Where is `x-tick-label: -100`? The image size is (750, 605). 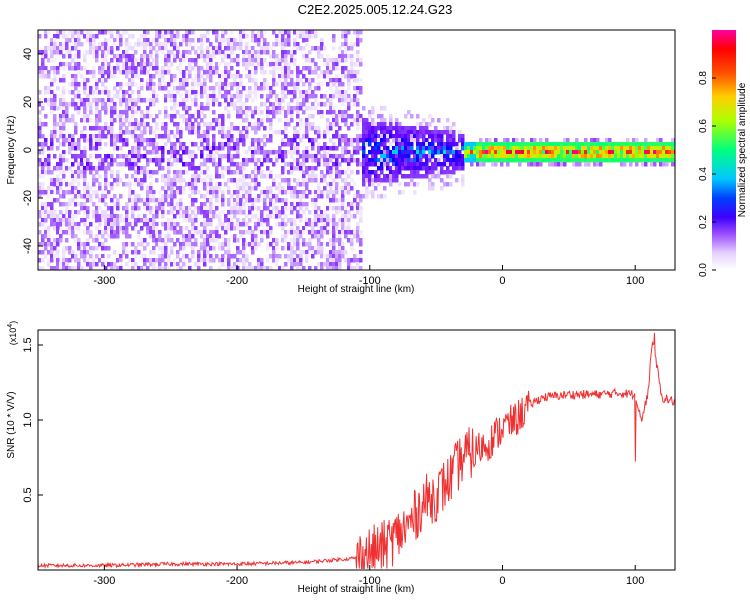
x-tick-label: -100 is located at coordinates (370, 281).